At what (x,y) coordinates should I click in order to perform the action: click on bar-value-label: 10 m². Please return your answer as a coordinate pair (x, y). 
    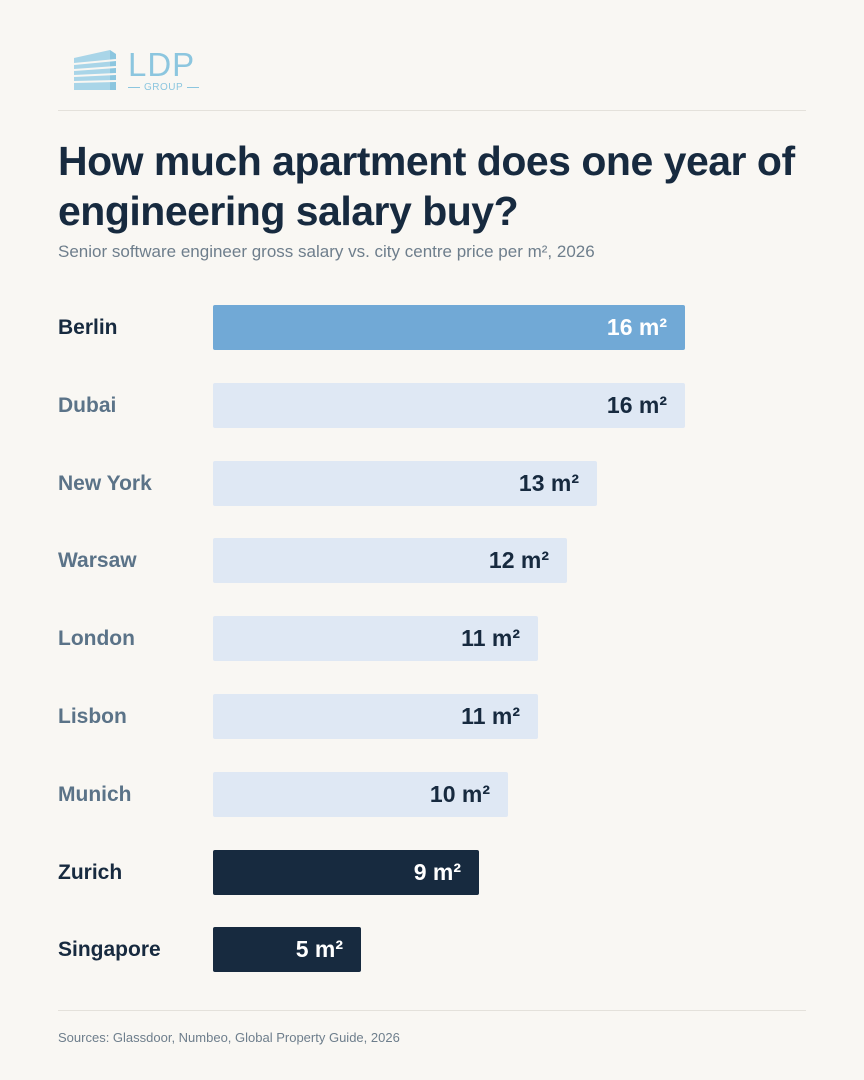
    Looking at the image, I should click on (459, 793).